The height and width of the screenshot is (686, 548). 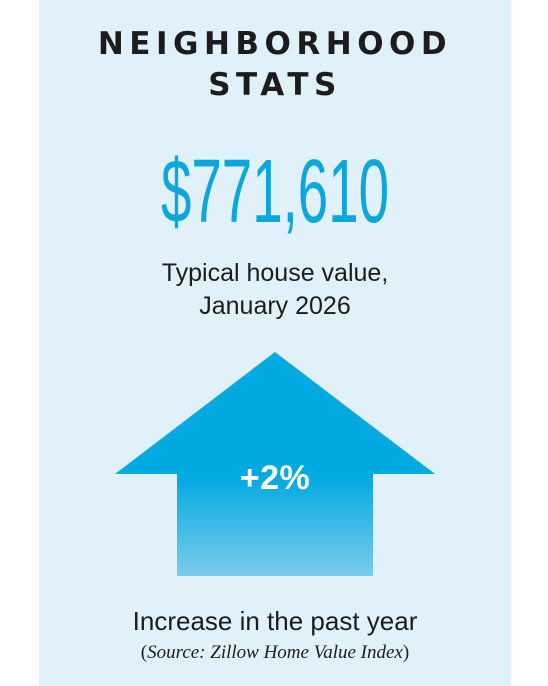 What do you see at coordinates (275, 65) in the screenshot?
I see `card-title: NEIGHBORHOOD STATS` at bounding box center [275, 65].